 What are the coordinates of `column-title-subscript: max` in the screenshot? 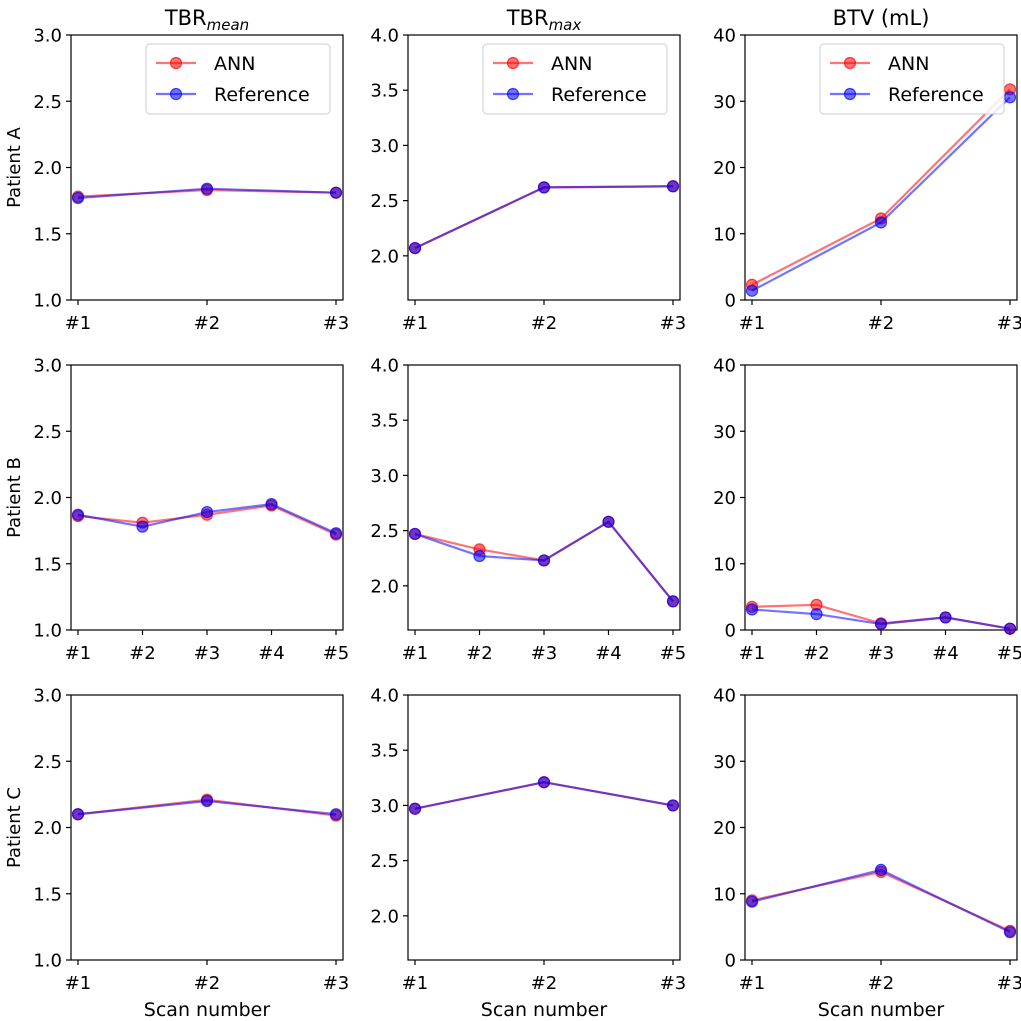 It's located at (565, 25).